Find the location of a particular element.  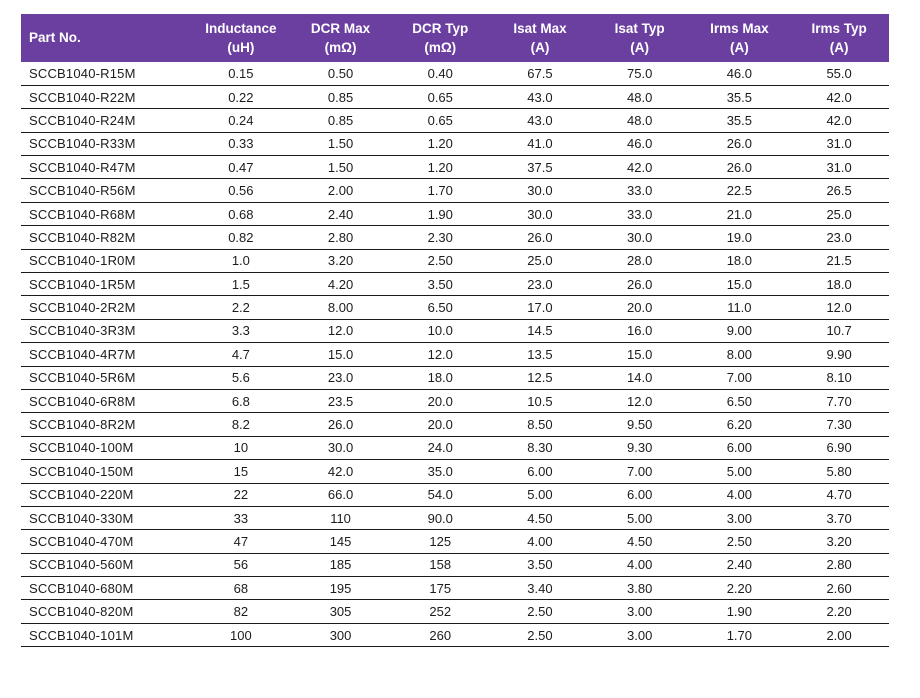

cell-part-no: SCCB1040-R82M is located at coordinates (106, 237).